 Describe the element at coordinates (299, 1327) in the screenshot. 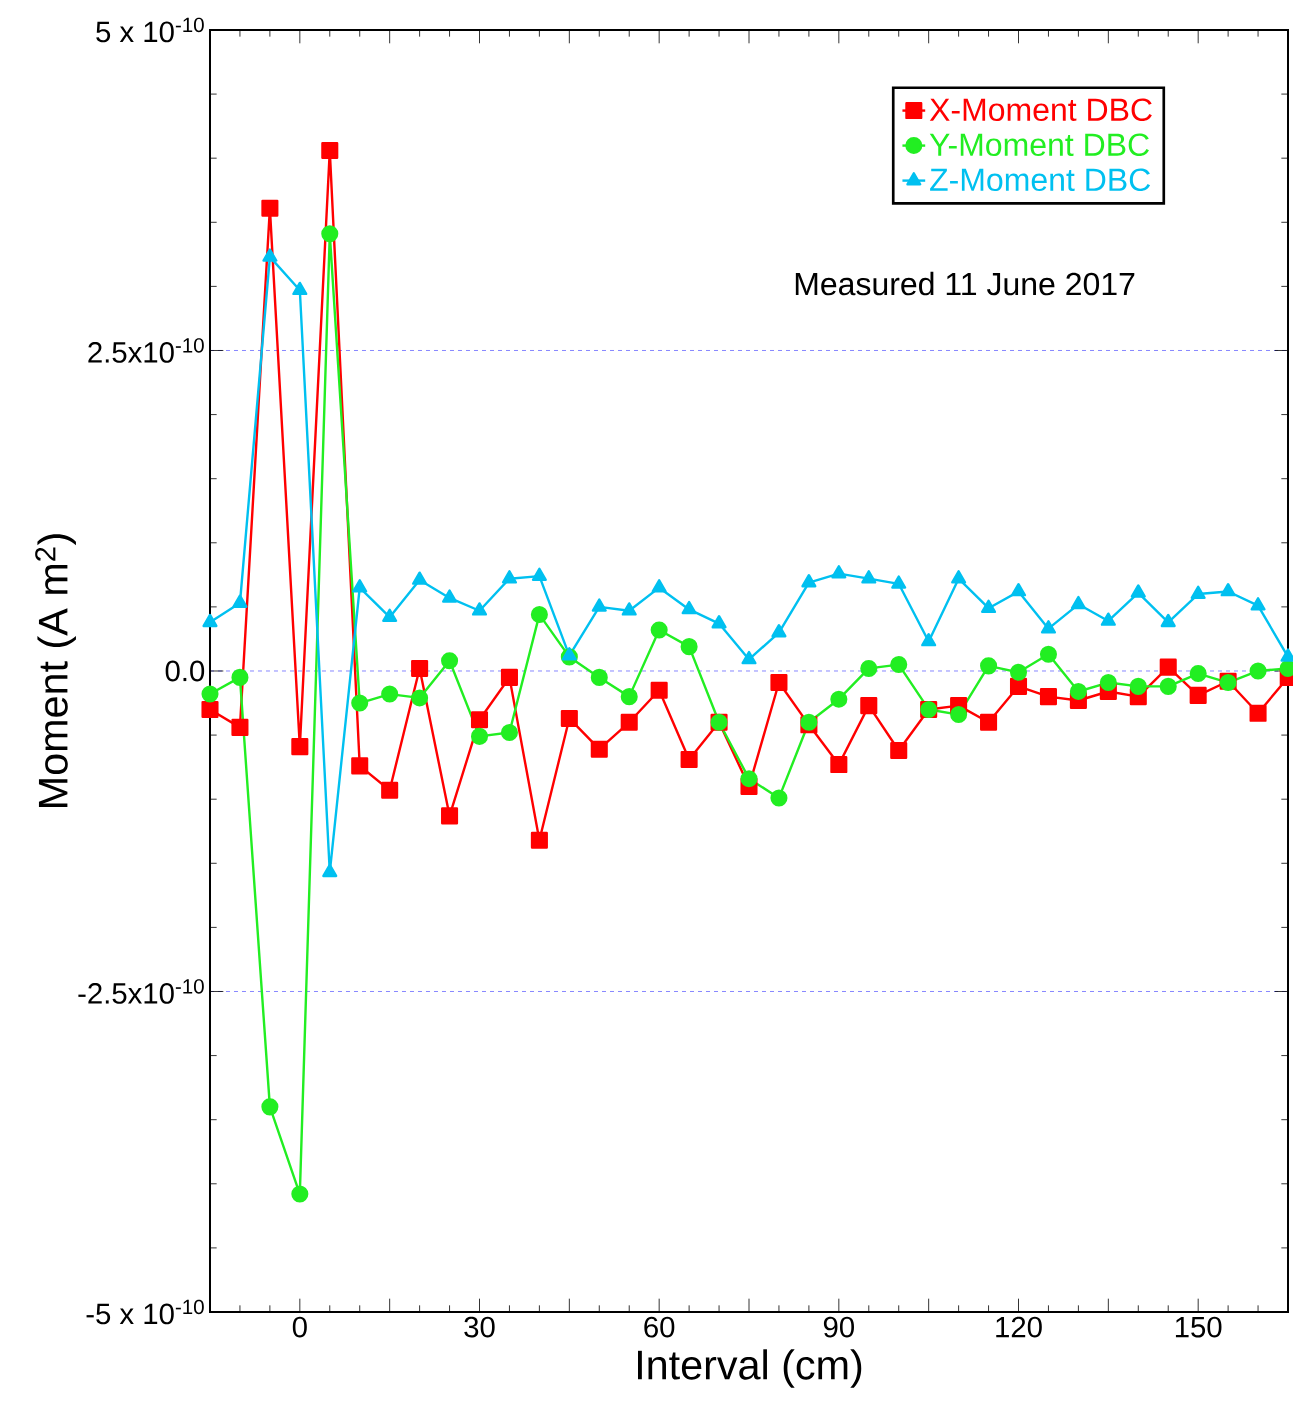

I see `x-tick-label: 0` at that location.